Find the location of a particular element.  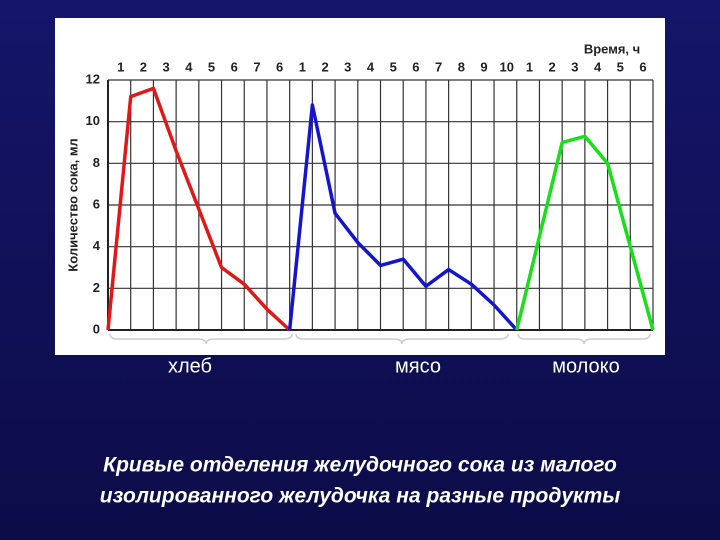

y-tick-label: 4 is located at coordinates (97, 245).